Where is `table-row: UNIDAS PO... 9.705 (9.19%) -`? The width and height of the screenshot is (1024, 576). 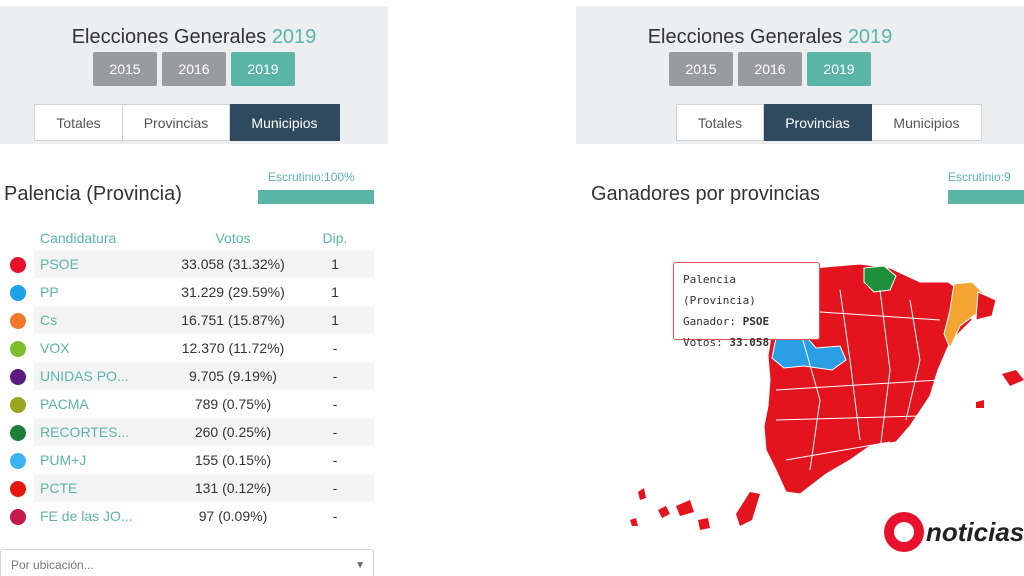
table-row: UNIDAS PO... 9.705 (9.19%) - is located at coordinates (187, 376).